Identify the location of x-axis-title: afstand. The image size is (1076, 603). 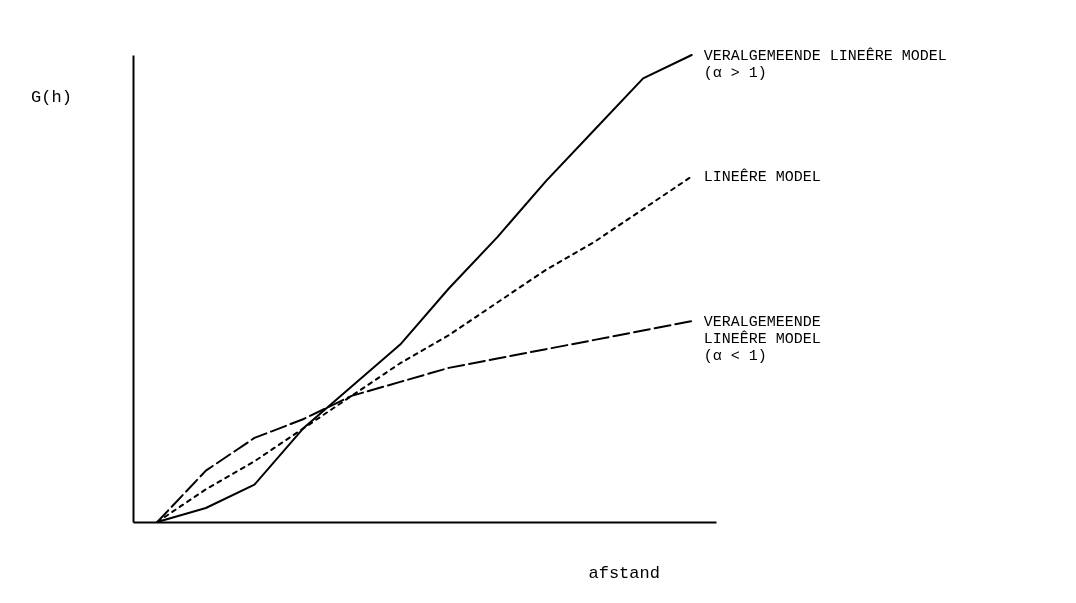
(624, 573).